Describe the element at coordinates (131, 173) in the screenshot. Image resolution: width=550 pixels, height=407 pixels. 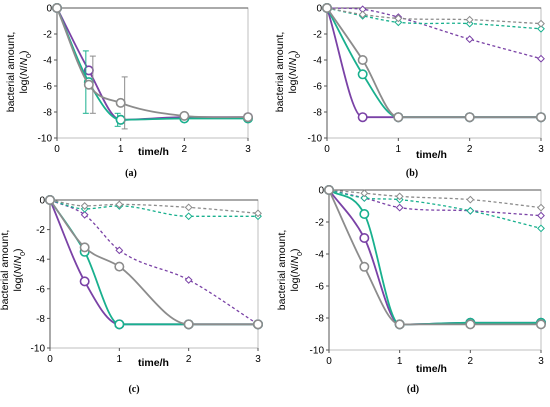
I see `panel-label: (a)` at that location.